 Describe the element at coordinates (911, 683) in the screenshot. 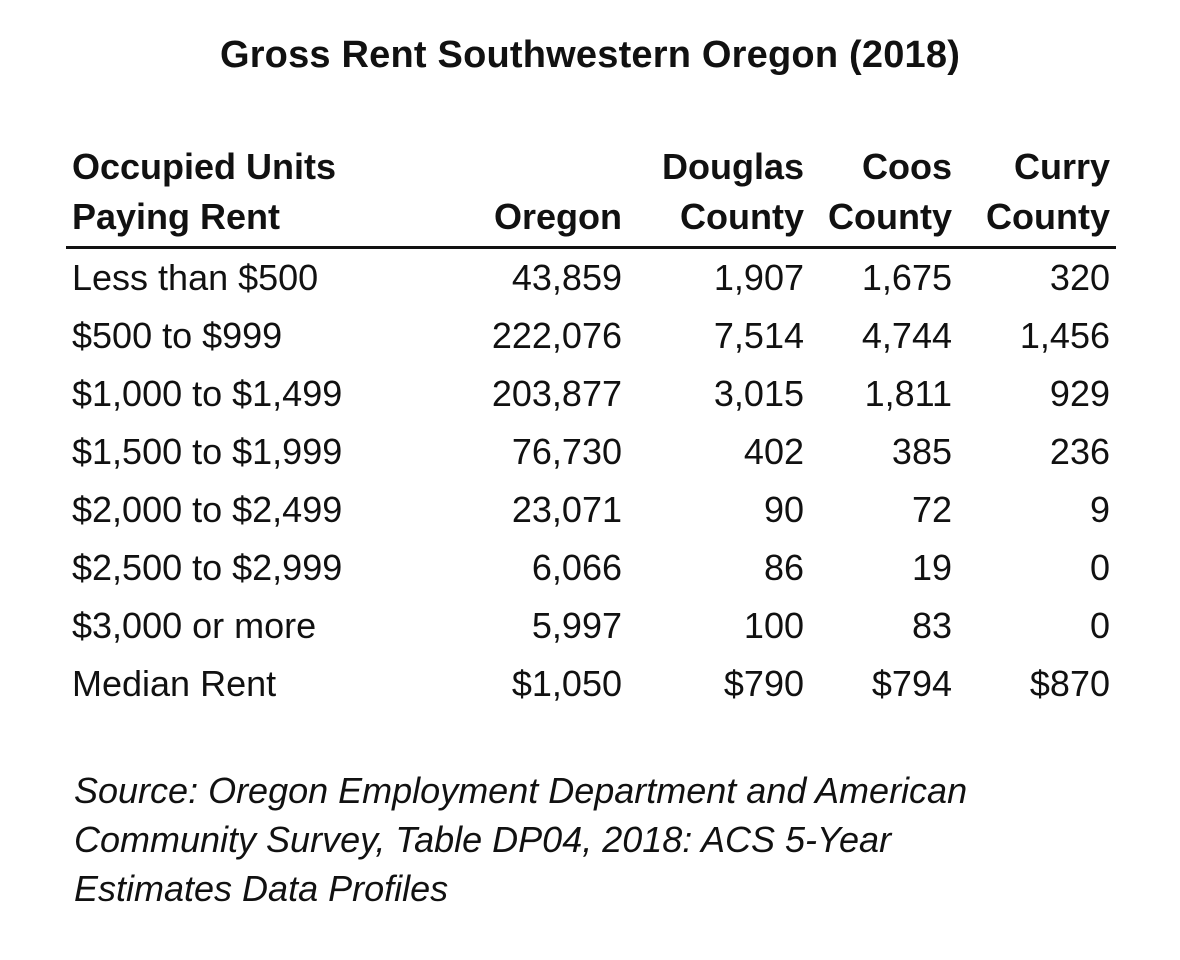

I see `cell-value: $794` at that location.